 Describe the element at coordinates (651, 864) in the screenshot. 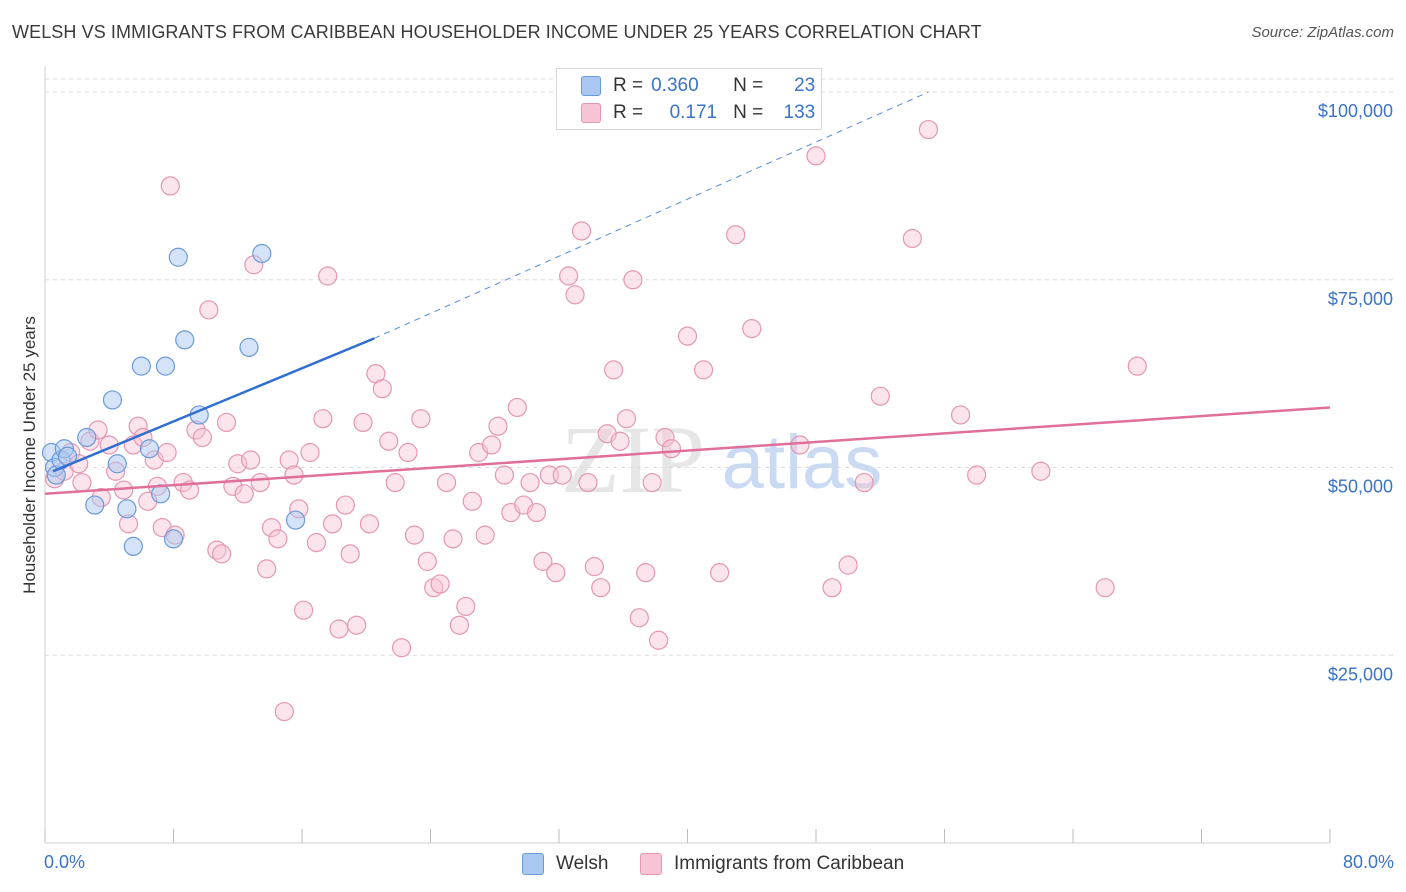

I see `caribbean-legend-swatch` at that location.